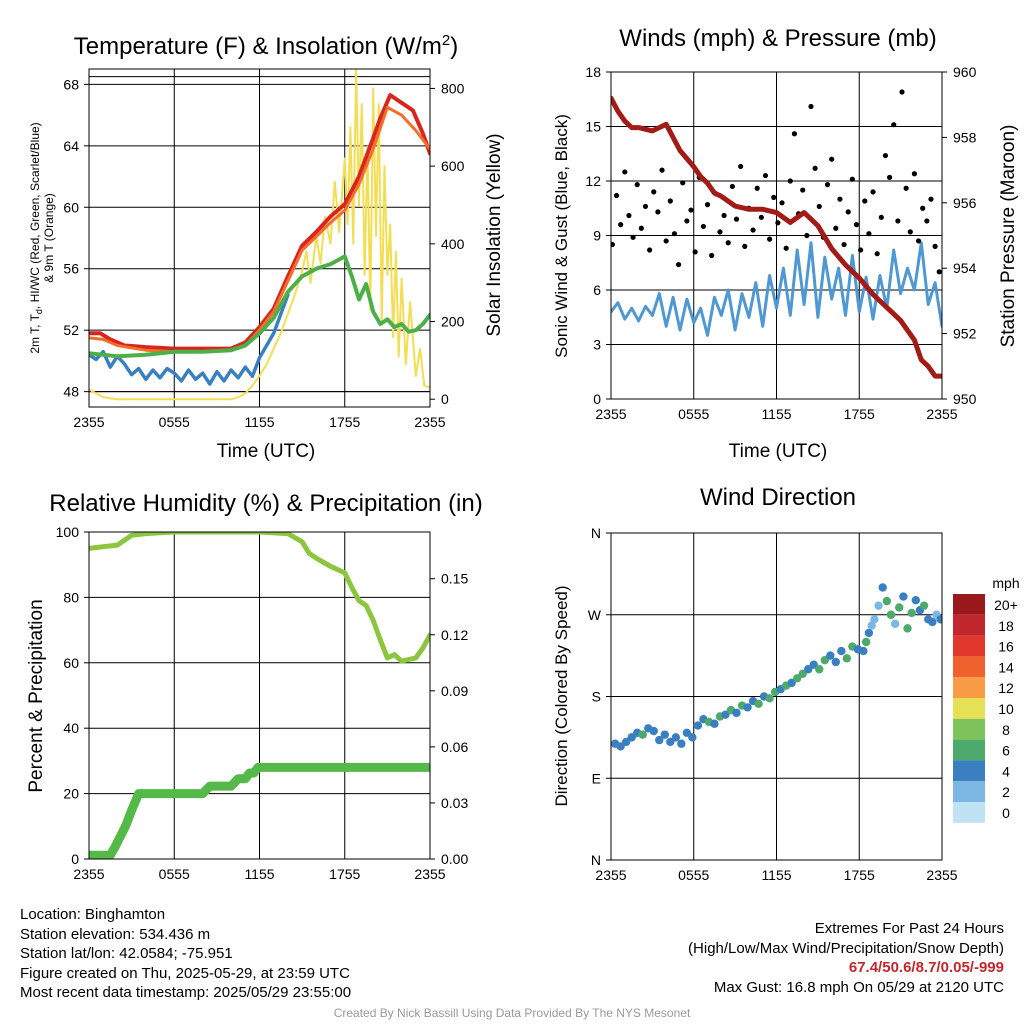 Image resolution: width=1024 pixels, height=1029 pixels. I want to click on wind-y-axis-label: Sonic Wind & Gust (Blue, Black), so click(561, 236).